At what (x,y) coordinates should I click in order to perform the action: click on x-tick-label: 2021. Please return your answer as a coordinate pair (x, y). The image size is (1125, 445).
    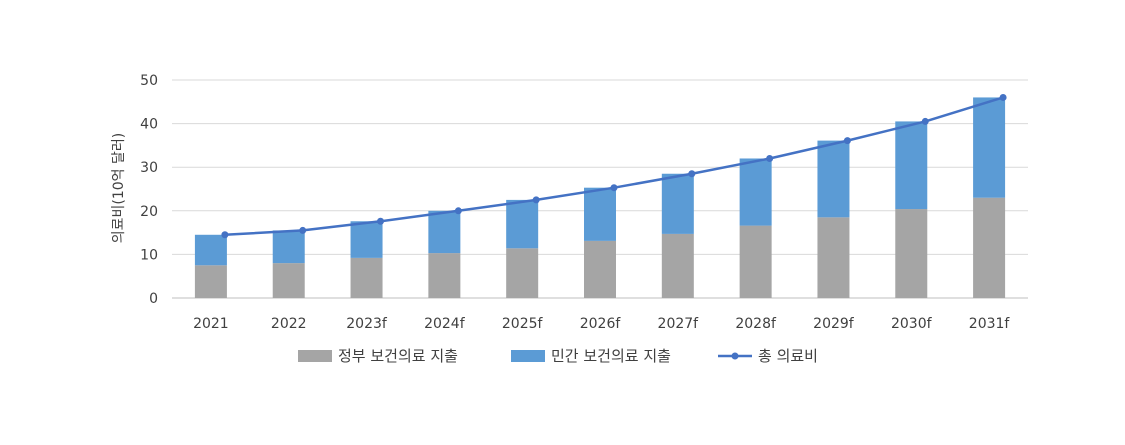
    Looking at the image, I should click on (211, 324).